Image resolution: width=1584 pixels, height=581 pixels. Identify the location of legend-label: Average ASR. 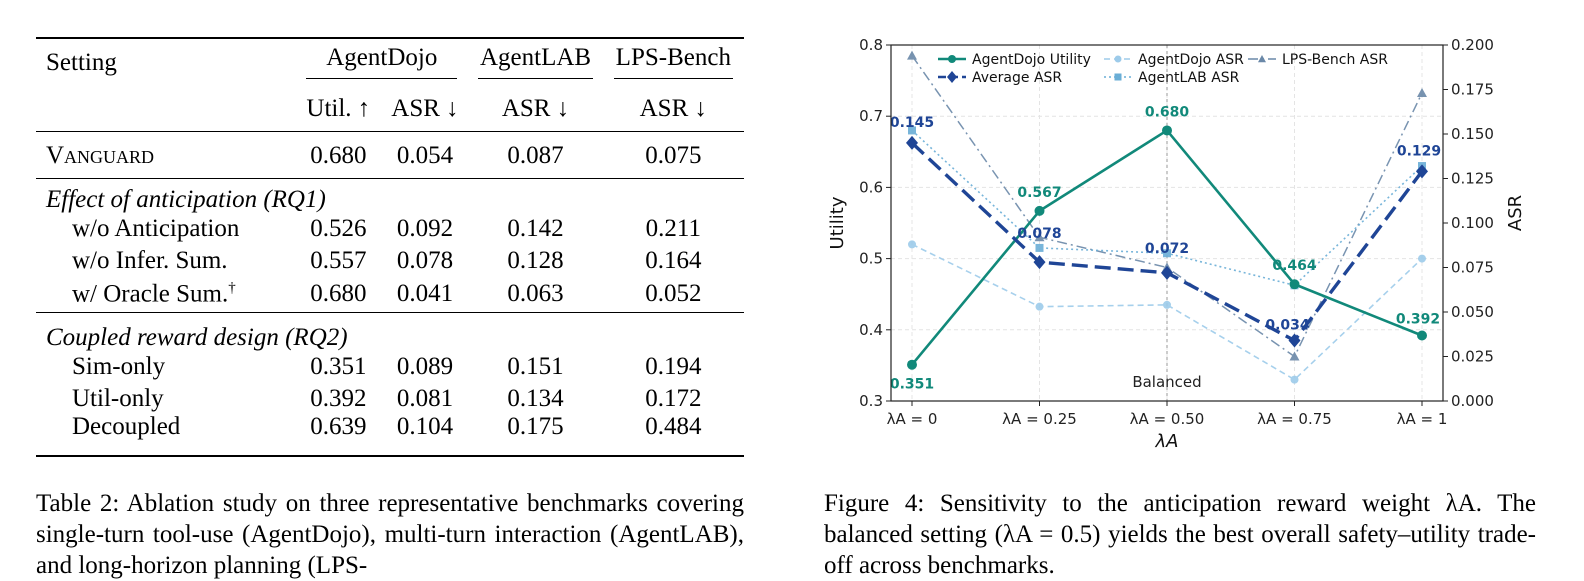
(1017, 78).